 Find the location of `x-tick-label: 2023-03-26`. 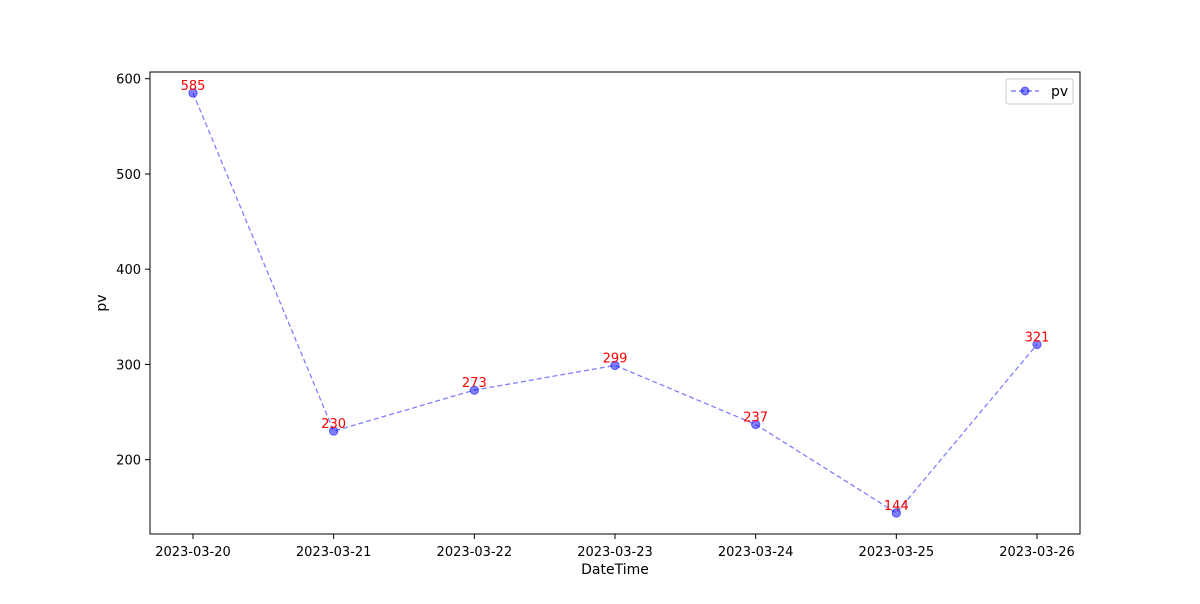

x-tick-label: 2023-03-26 is located at coordinates (1037, 552).